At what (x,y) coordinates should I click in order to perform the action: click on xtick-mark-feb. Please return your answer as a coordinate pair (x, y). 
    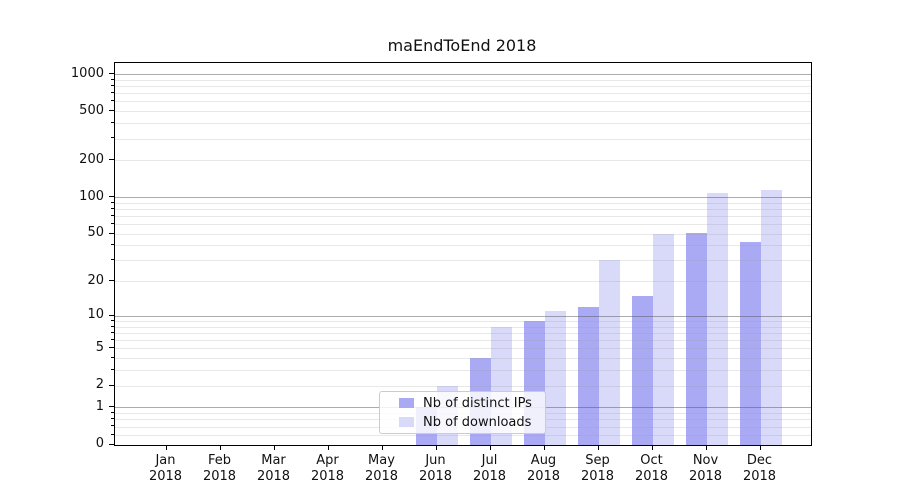
    Looking at the image, I should click on (220, 447).